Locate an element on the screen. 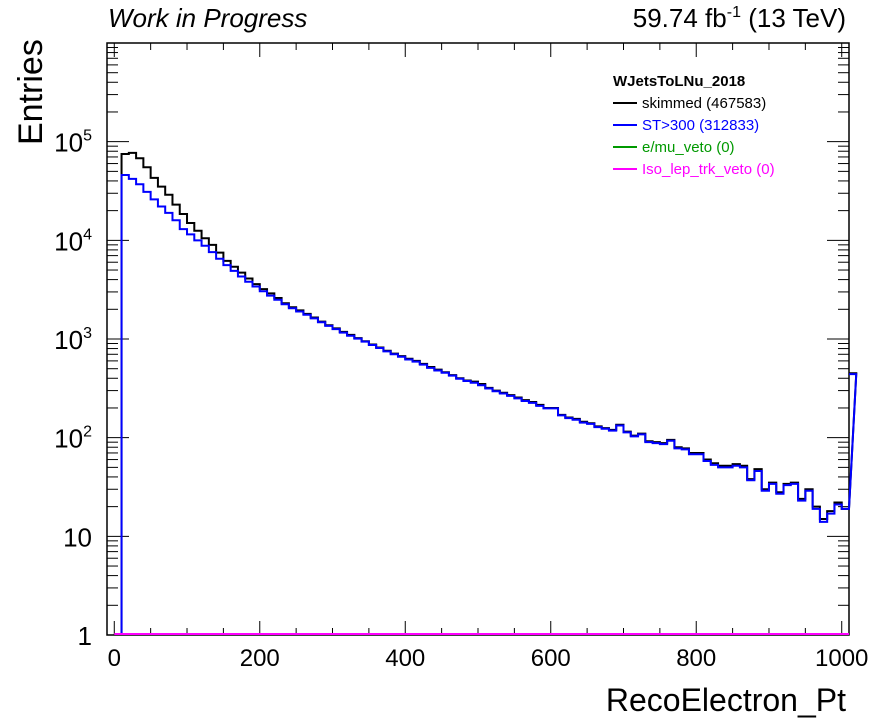 The width and height of the screenshot is (896, 727). x-tick-label: 800 is located at coordinates (696, 658).